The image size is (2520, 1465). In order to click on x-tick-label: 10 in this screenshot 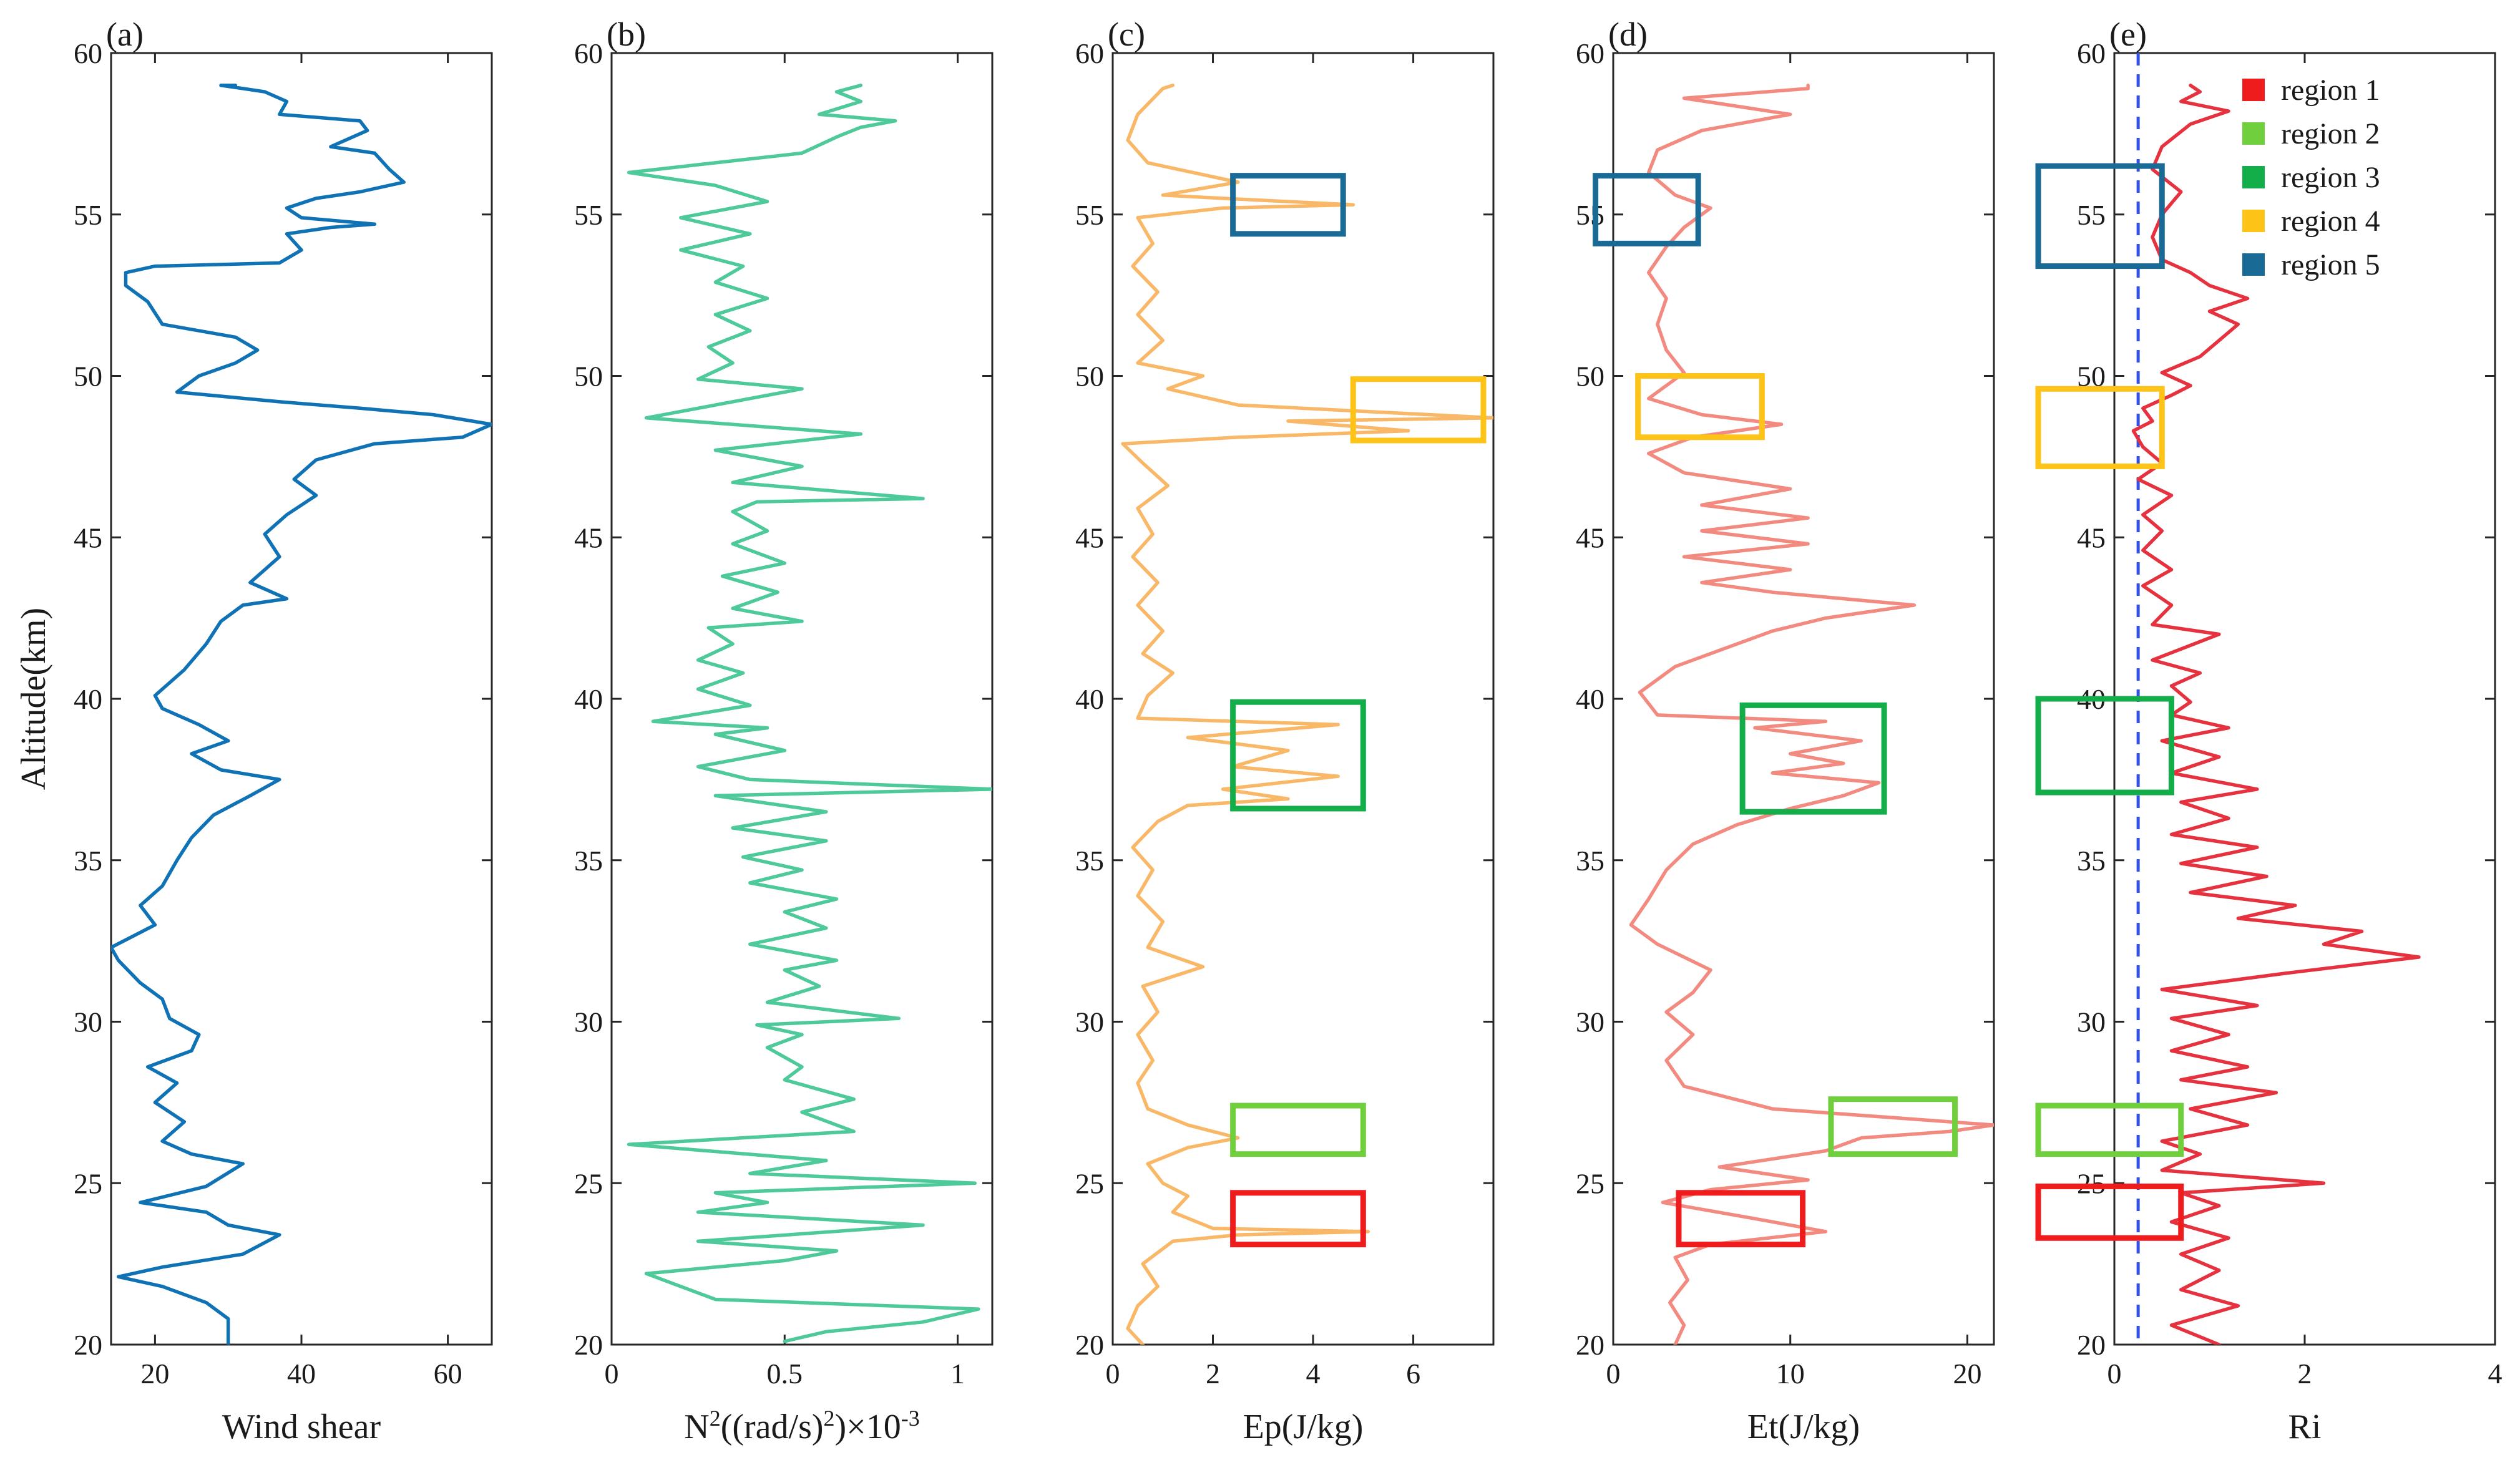, I will do `click(1790, 1374)`.